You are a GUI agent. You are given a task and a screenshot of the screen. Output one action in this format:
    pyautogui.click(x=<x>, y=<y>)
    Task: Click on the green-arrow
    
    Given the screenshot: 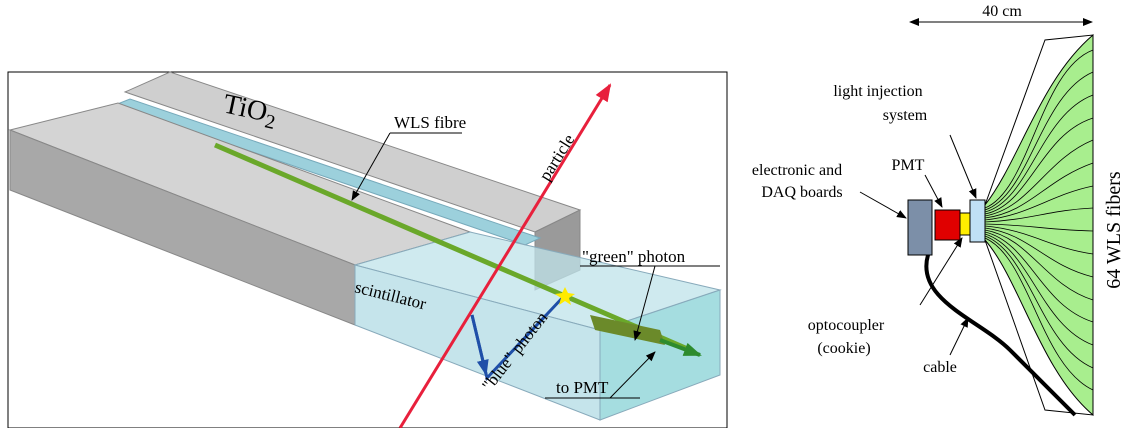 What is the action you would take?
    pyautogui.click(x=680, y=347)
    